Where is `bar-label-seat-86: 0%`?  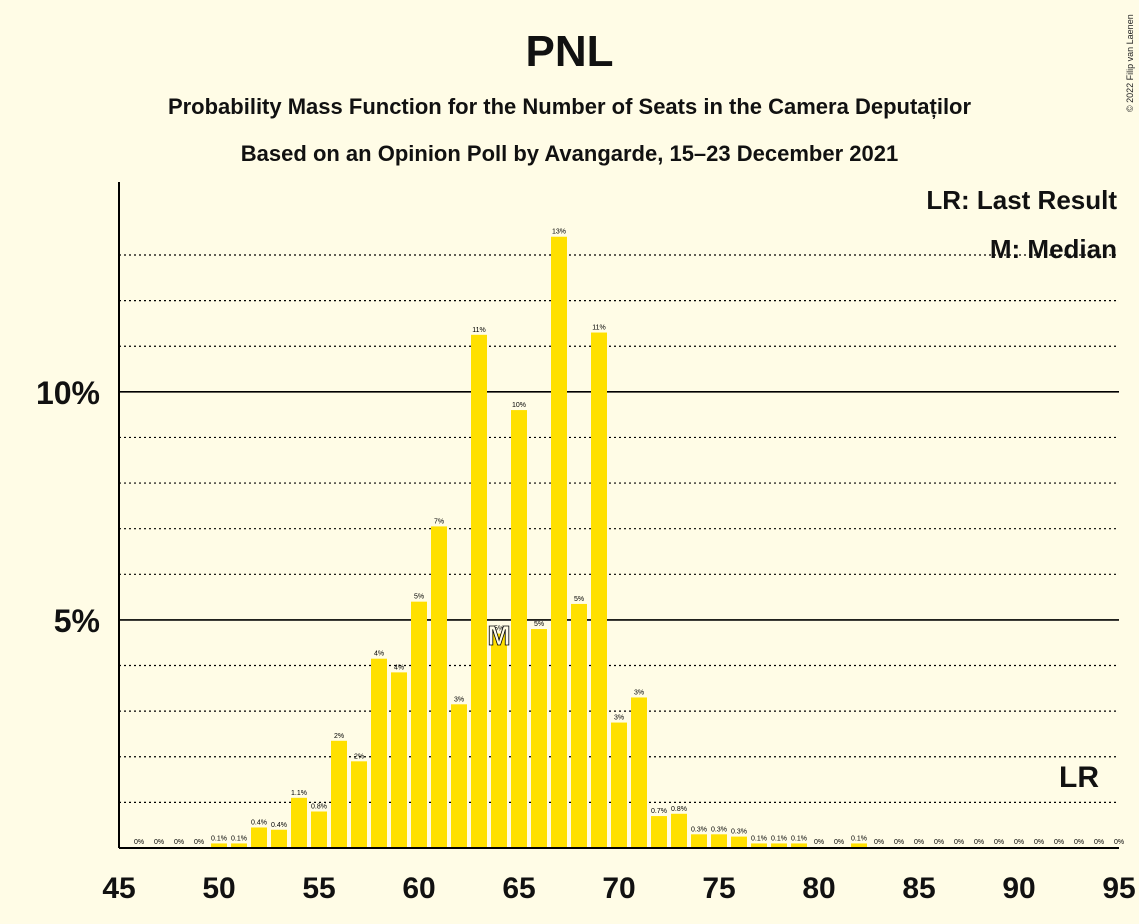 bar-label-seat-86: 0% is located at coordinates (939, 842).